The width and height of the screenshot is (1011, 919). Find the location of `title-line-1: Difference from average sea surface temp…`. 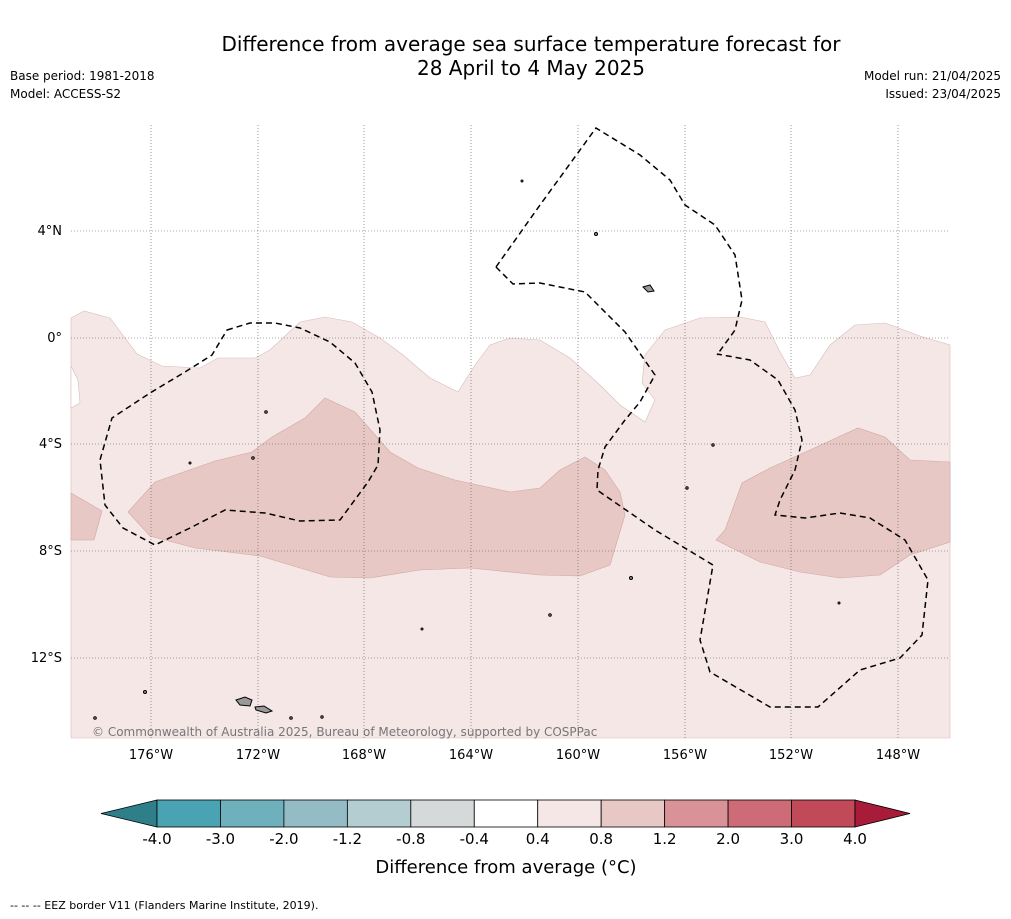

title-line-1: Difference from average sea surface temp… is located at coordinates (531, 44).